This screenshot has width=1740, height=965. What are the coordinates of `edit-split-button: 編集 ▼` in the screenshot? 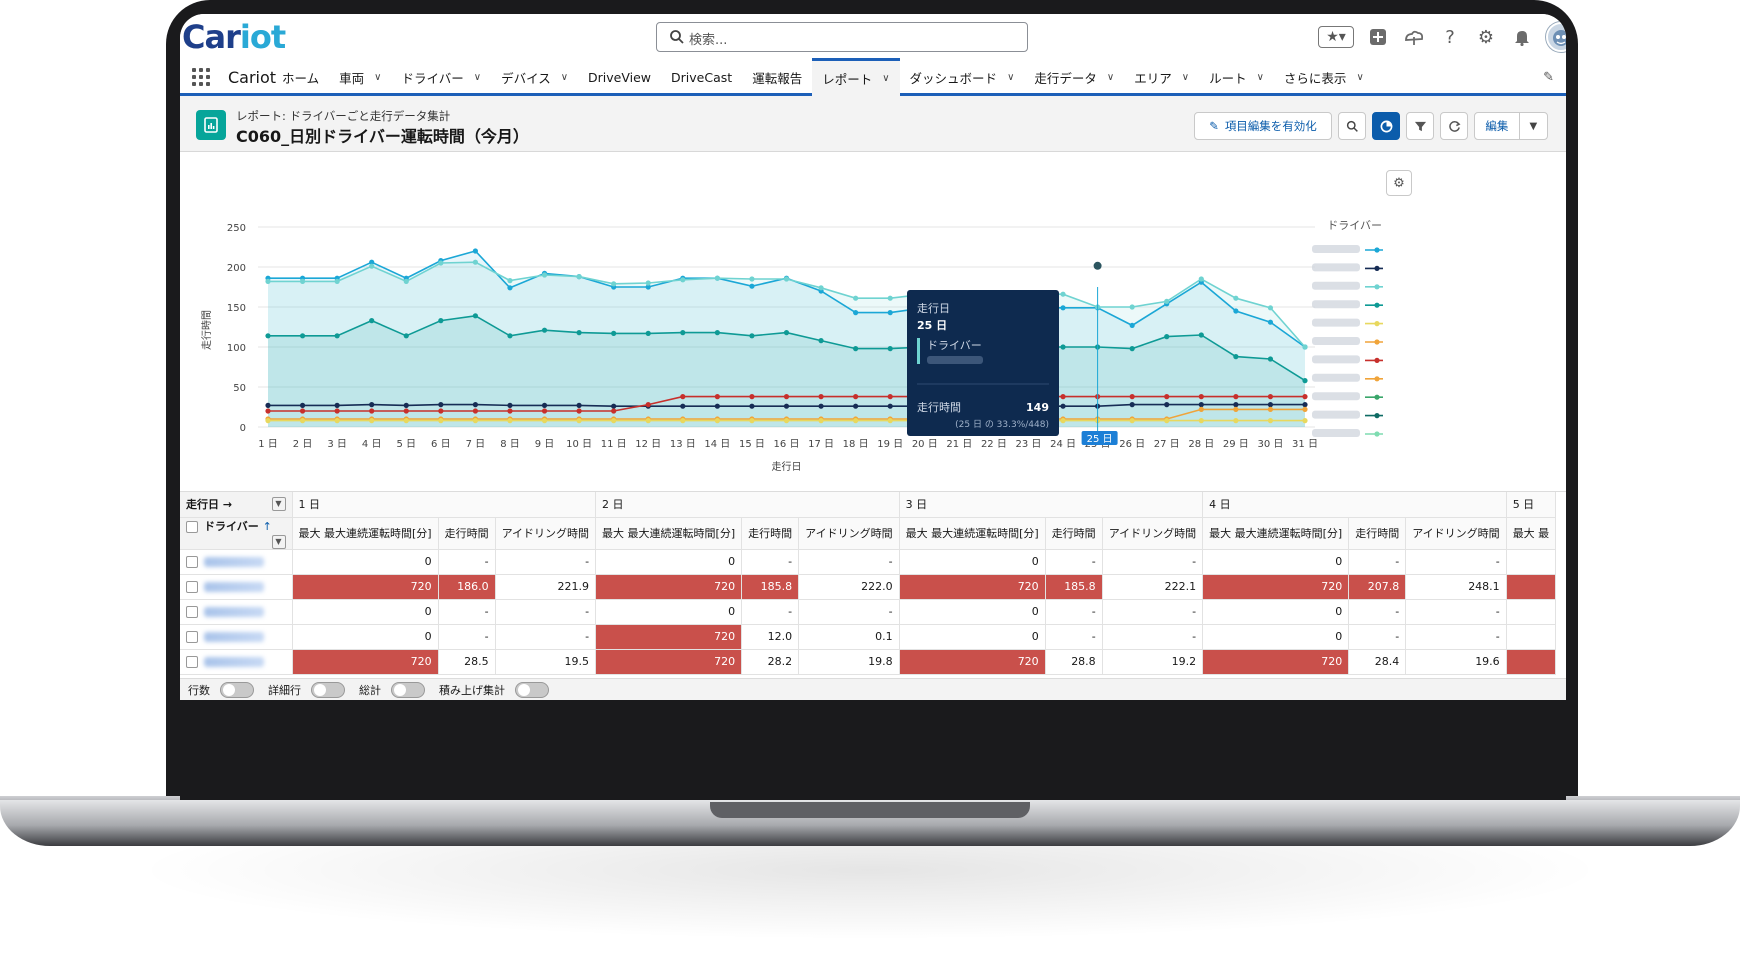 It's located at (1511, 126).